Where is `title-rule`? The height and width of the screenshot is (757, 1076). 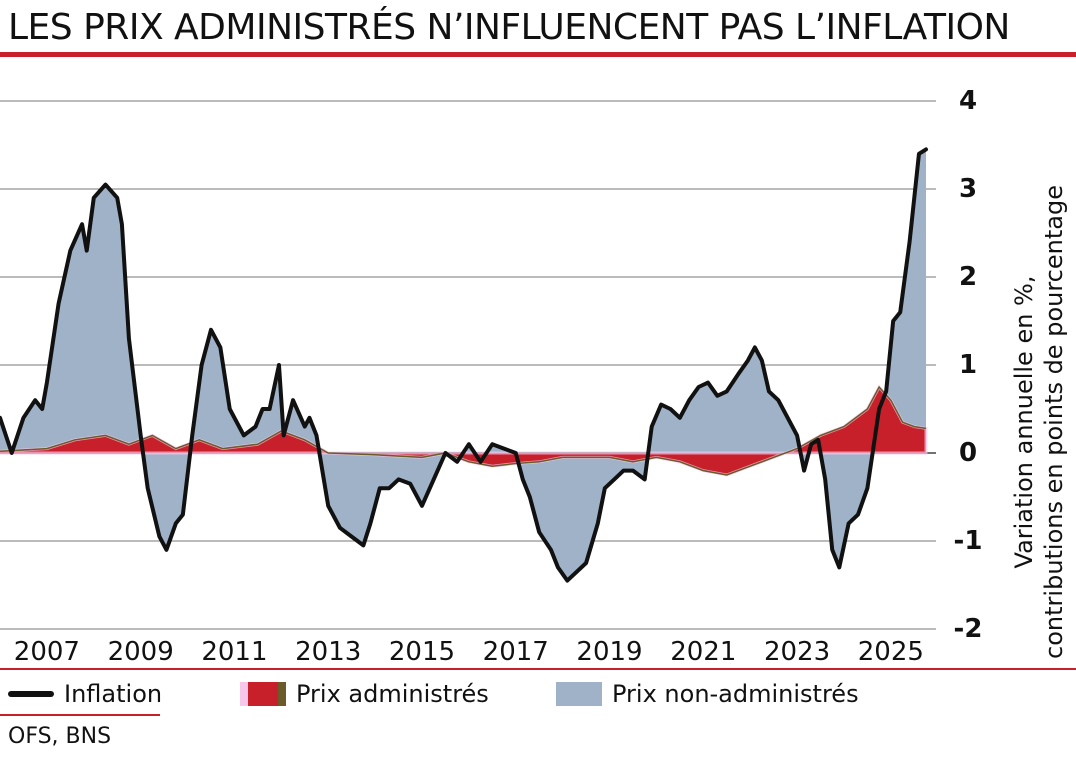 title-rule is located at coordinates (538, 54).